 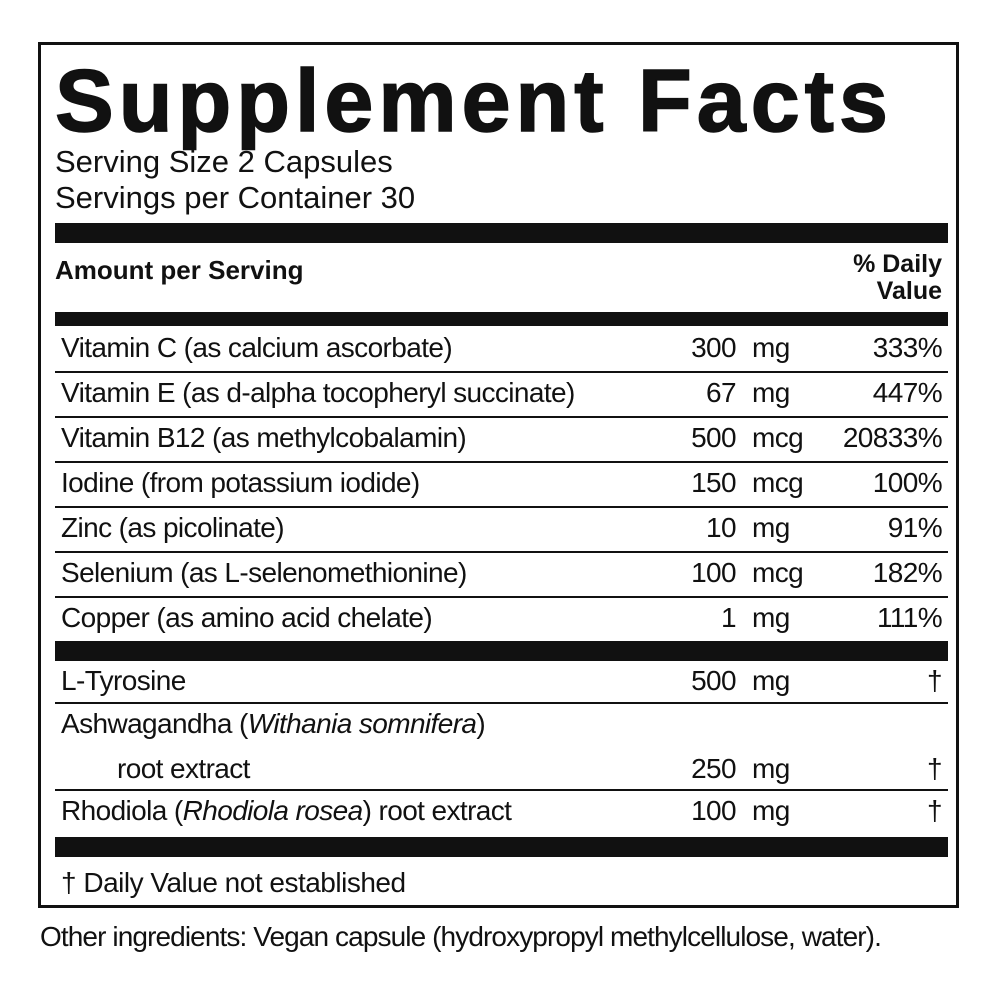 I want to click on nutrient-dv: 333%, so click(x=907, y=347).